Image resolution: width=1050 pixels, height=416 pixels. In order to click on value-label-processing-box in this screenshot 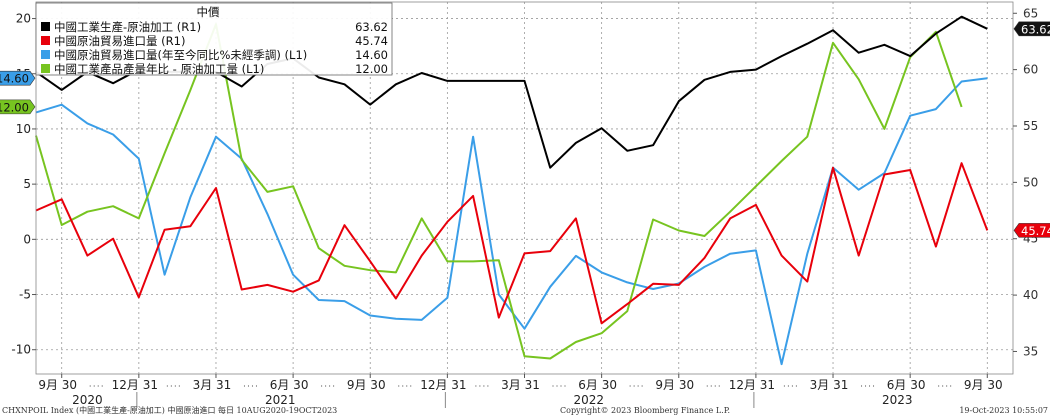, I will do `click(1031, 29)`.